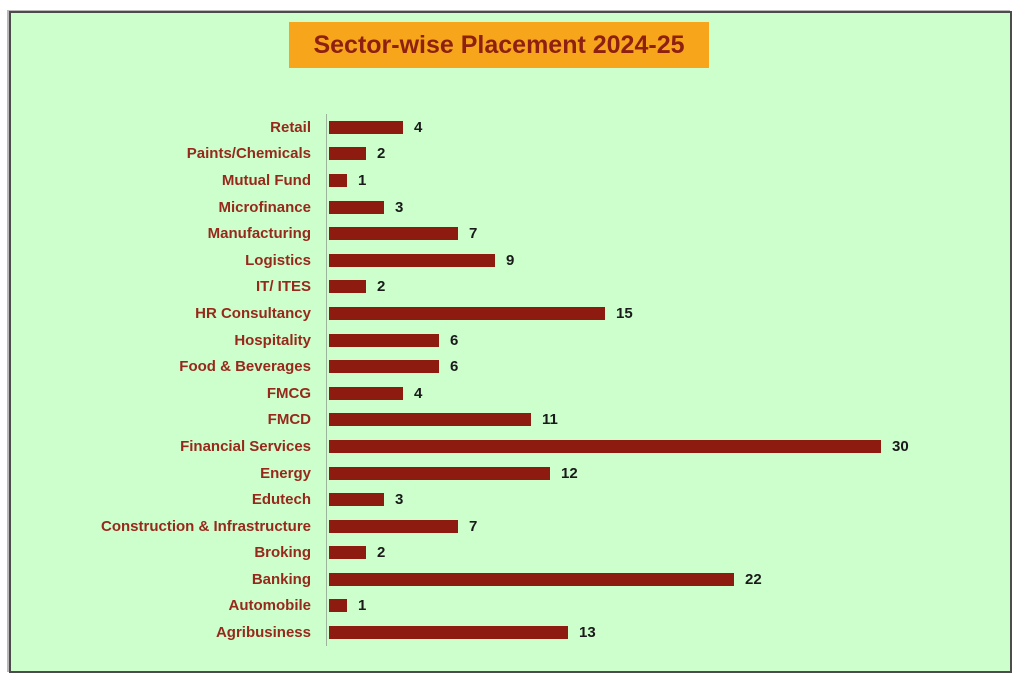 The image size is (1024, 691). Describe the element at coordinates (270, 606) in the screenshot. I see `category-label: Automobile` at that location.